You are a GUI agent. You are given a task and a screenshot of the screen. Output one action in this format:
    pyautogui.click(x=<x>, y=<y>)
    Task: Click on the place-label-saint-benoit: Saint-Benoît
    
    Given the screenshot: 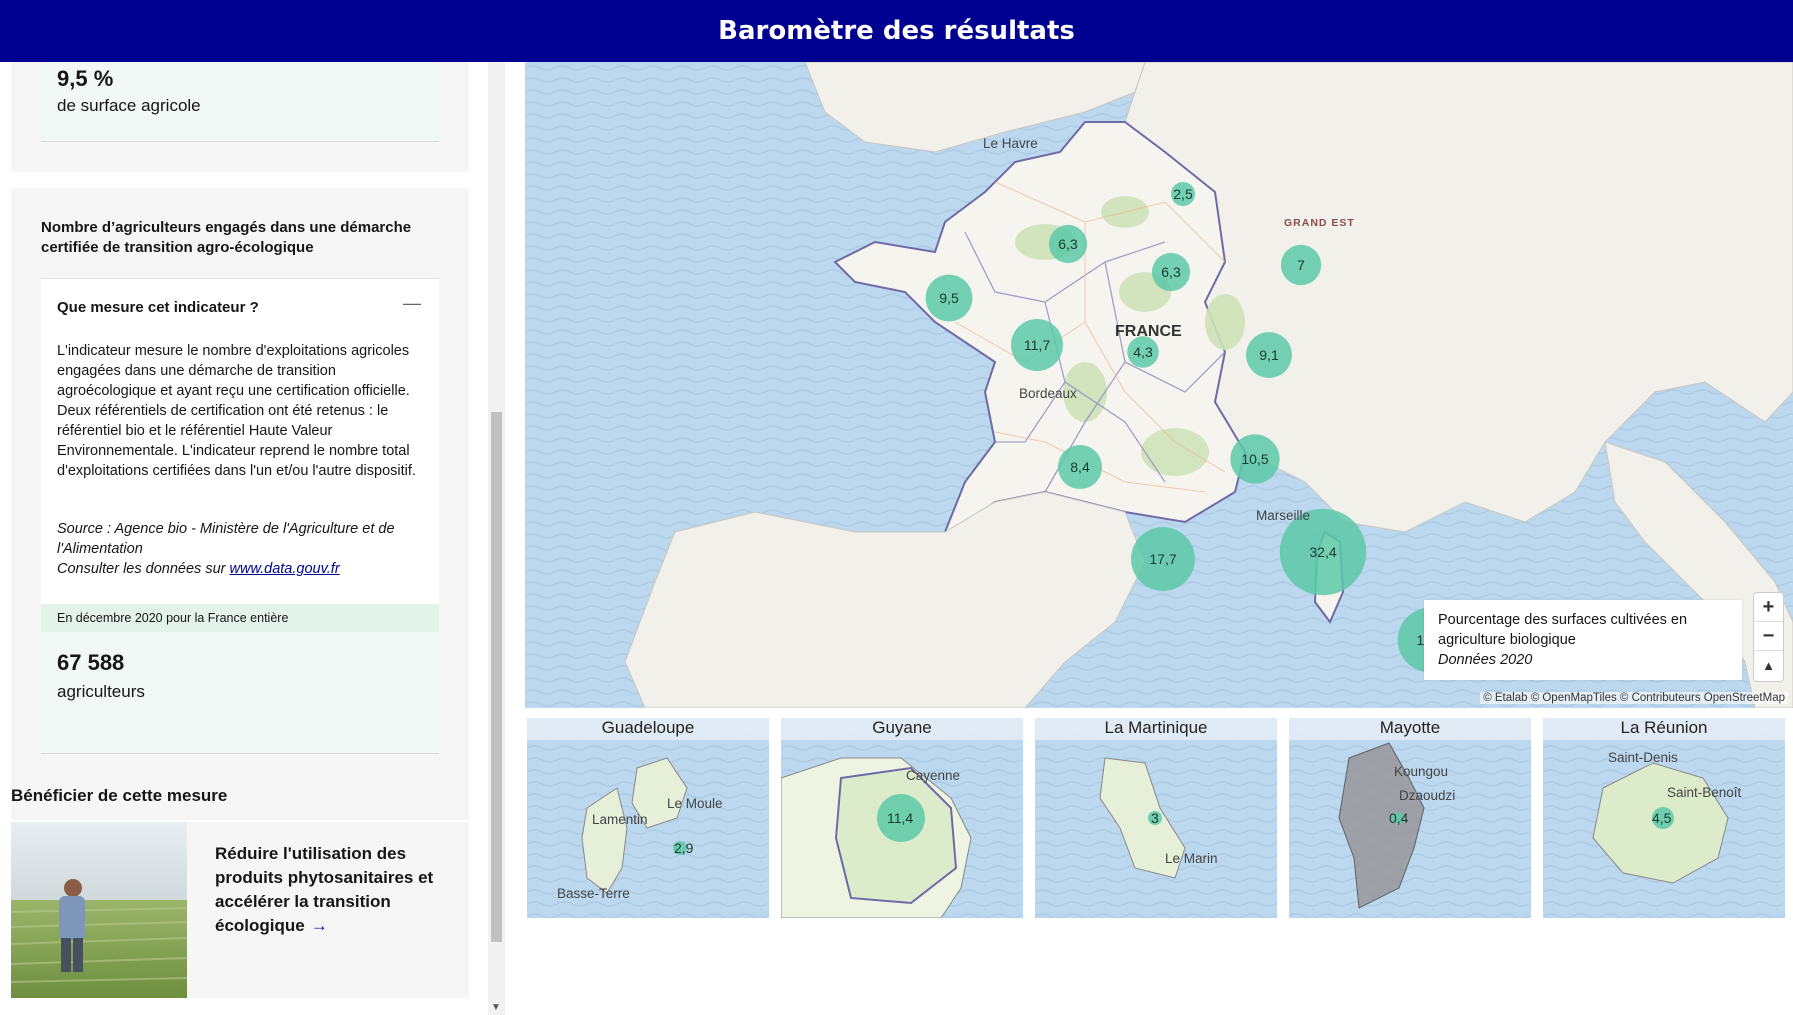 What is the action you would take?
    pyautogui.click(x=1704, y=792)
    